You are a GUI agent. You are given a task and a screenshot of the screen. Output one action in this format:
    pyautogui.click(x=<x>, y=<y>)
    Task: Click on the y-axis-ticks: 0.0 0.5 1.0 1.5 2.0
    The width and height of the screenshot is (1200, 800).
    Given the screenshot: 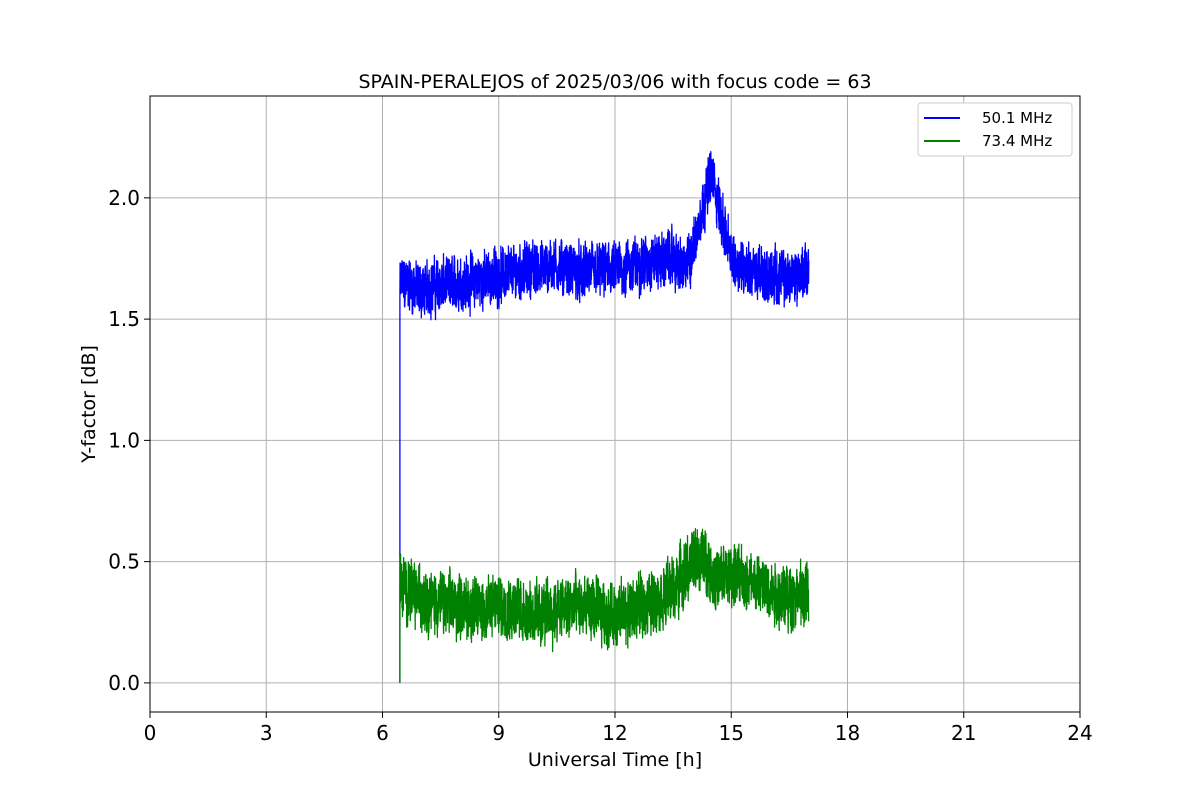 What is the action you would take?
    pyautogui.click(x=129, y=440)
    